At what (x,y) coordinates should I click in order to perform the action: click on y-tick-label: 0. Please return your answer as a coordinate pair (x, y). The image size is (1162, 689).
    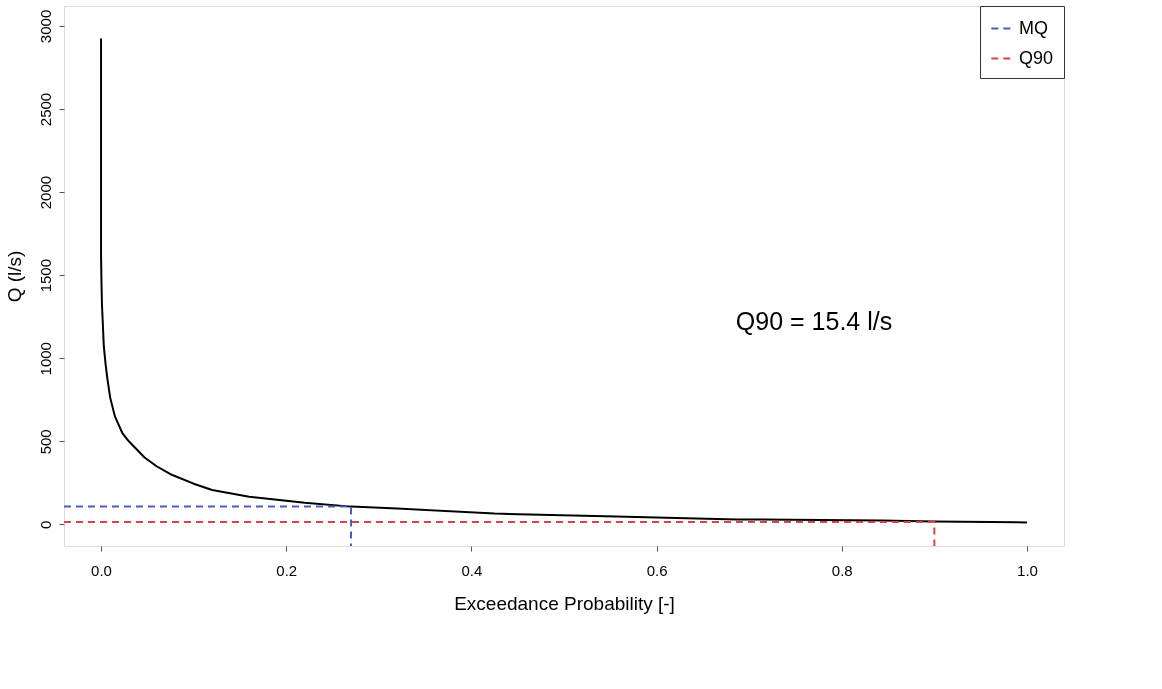
    Looking at the image, I should click on (45, 525).